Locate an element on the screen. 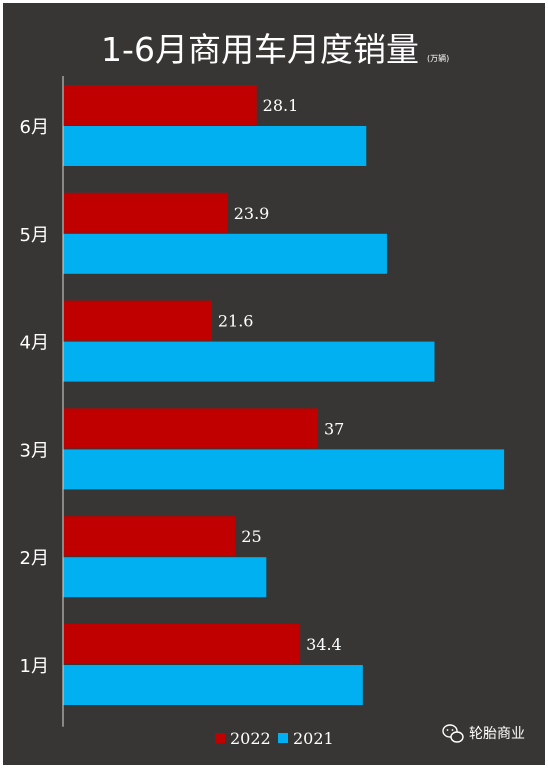 The height and width of the screenshot is (768, 548). category-label: 2月 is located at coordinates (34, 558).